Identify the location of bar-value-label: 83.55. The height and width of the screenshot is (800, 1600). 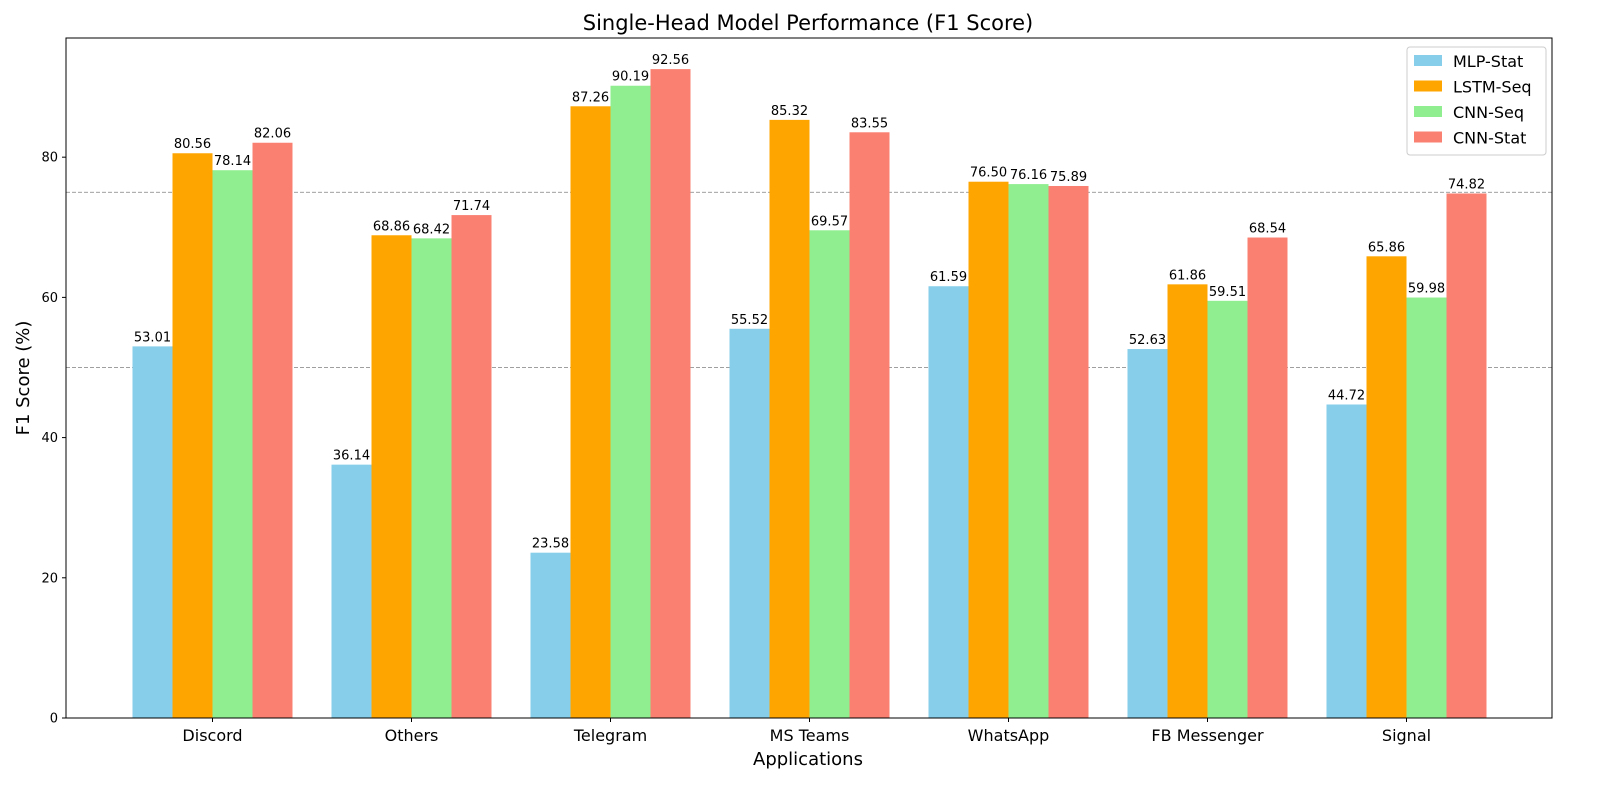
(869, 123).